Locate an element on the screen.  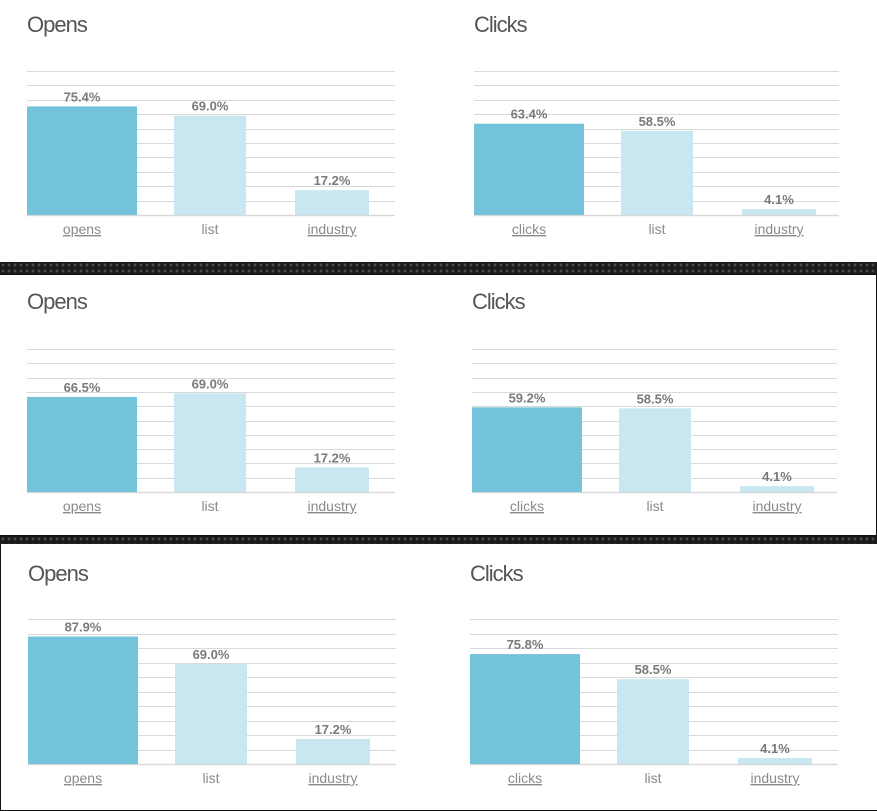
data-label-clicks: 75.8% is located at coordinates (525, 644).